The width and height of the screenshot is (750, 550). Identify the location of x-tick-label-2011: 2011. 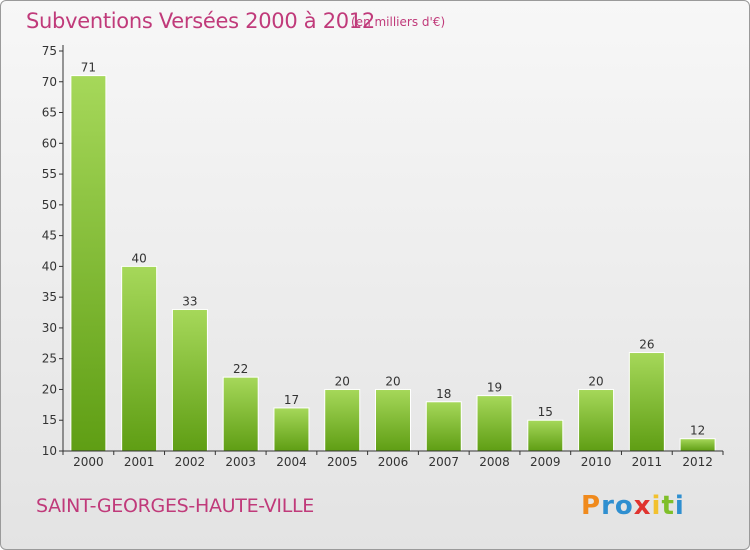
(647, 462).